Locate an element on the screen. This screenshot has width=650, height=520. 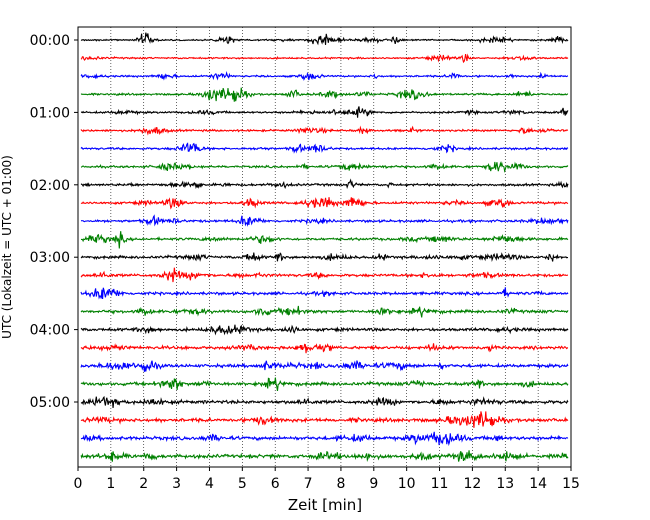
x-tick-label: 6 is located at coordinates (275, 484).